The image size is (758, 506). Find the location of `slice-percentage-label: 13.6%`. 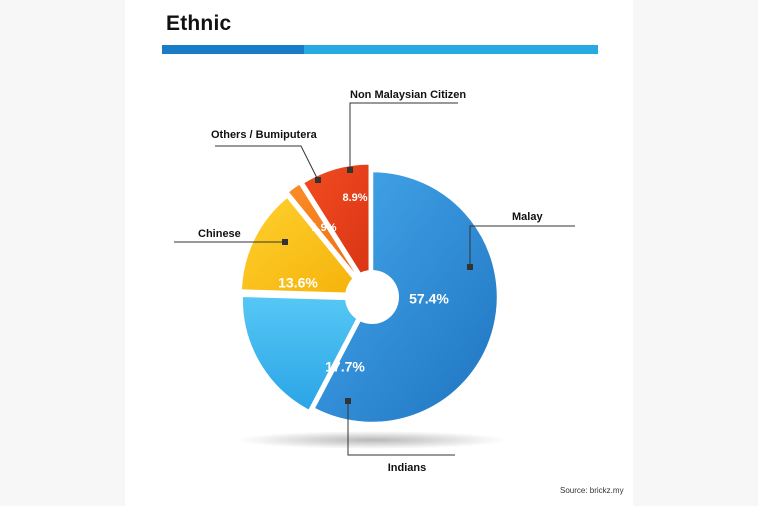

slice-percentage-label: 13.6% is located at coordinates (298, 283).